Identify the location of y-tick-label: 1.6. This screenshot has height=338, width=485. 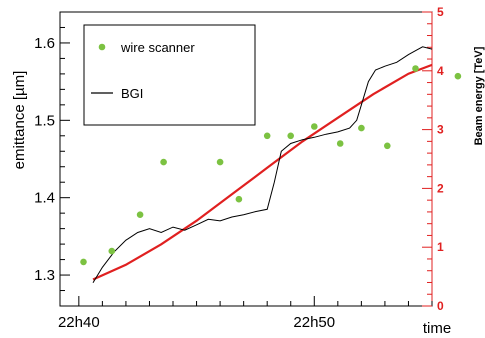
(44, 43).